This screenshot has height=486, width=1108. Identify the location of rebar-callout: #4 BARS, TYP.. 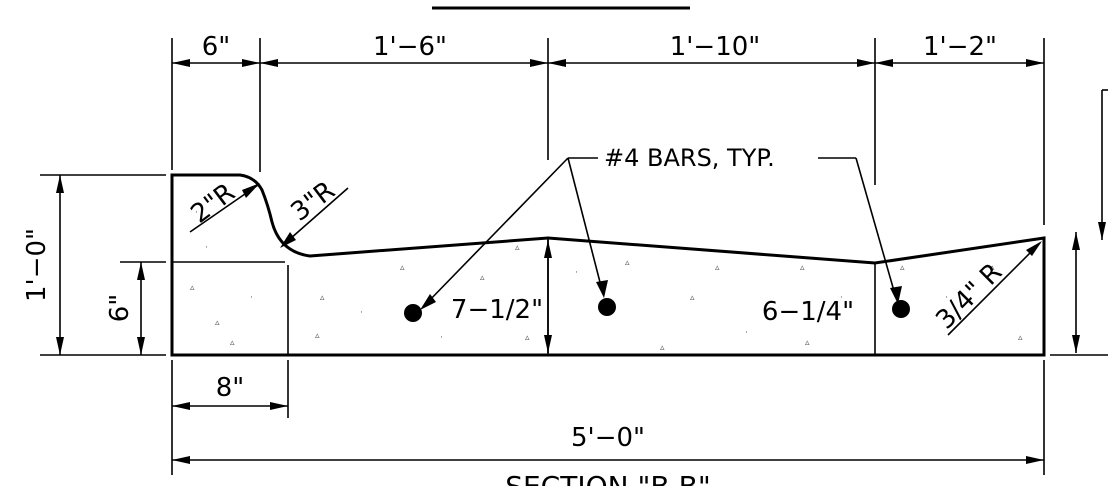
(689, 158).